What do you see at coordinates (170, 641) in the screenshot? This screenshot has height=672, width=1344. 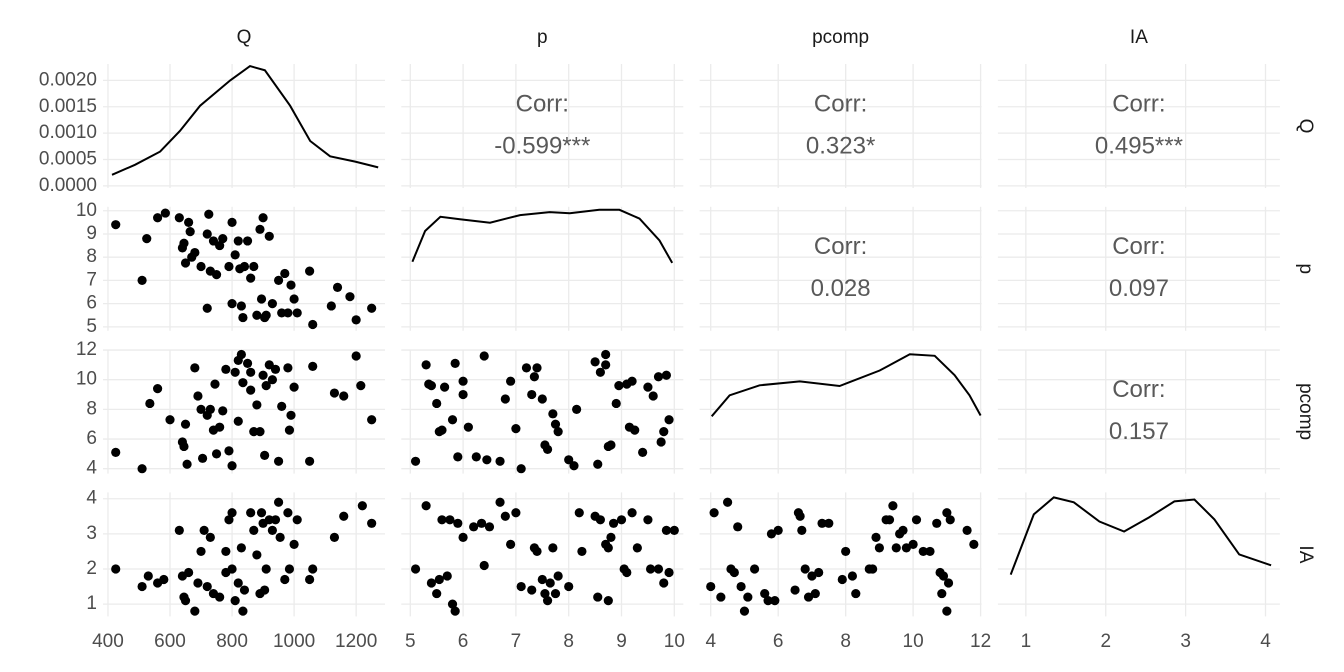 I see `x-tick-label: 600` at bounding box center [170, 641].